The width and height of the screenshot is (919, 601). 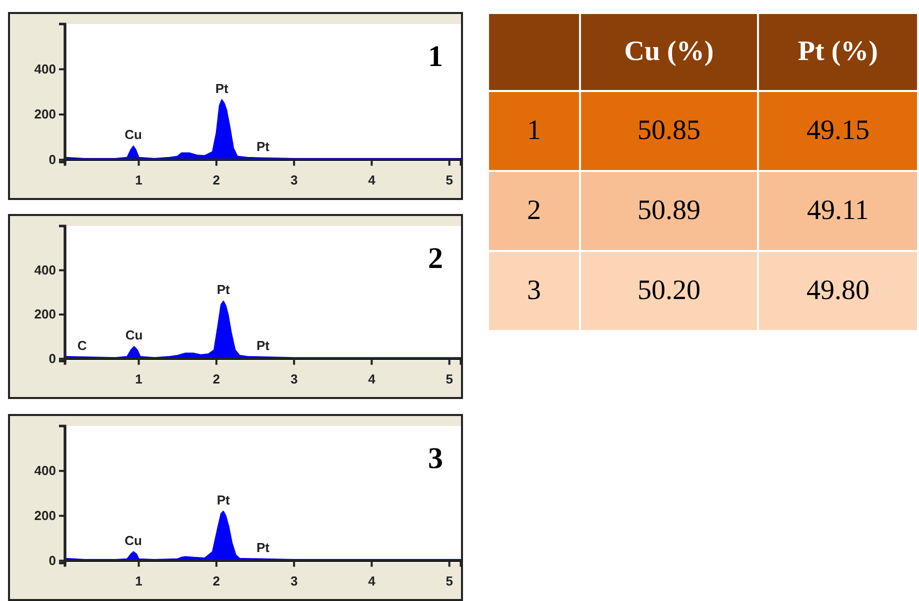 What do you see at coordinates (534, 291) in the screenshot?
I see `category-label: 3` at bounding box center [534, 291].